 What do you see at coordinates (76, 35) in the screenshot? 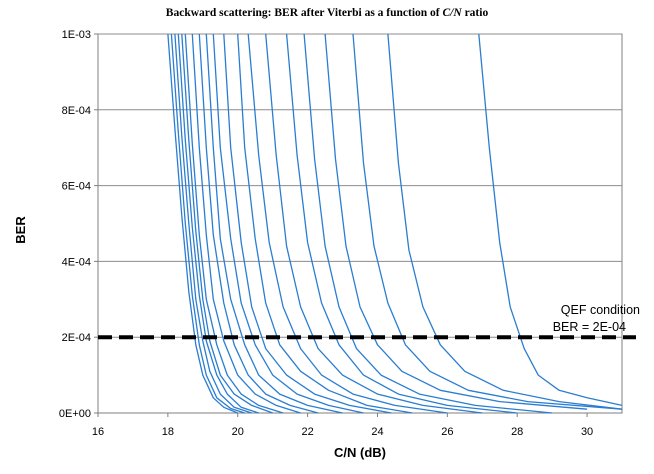
I see `y-tick-label-5: 1E-03` at bounding box center [76, 35].